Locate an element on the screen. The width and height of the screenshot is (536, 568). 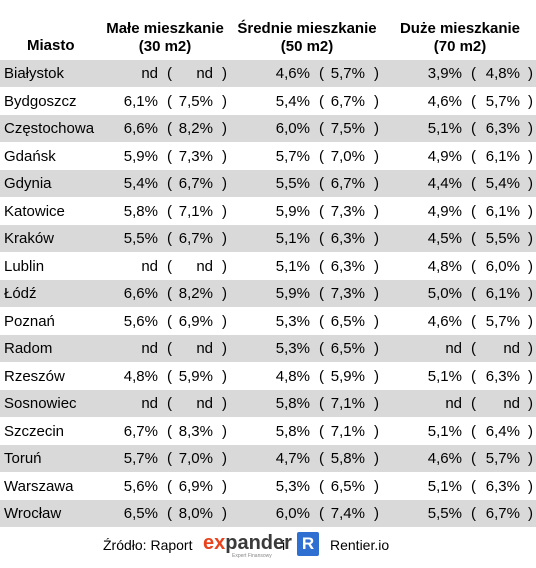
city-cell: Warszawa is located at coordinates (39, 486).